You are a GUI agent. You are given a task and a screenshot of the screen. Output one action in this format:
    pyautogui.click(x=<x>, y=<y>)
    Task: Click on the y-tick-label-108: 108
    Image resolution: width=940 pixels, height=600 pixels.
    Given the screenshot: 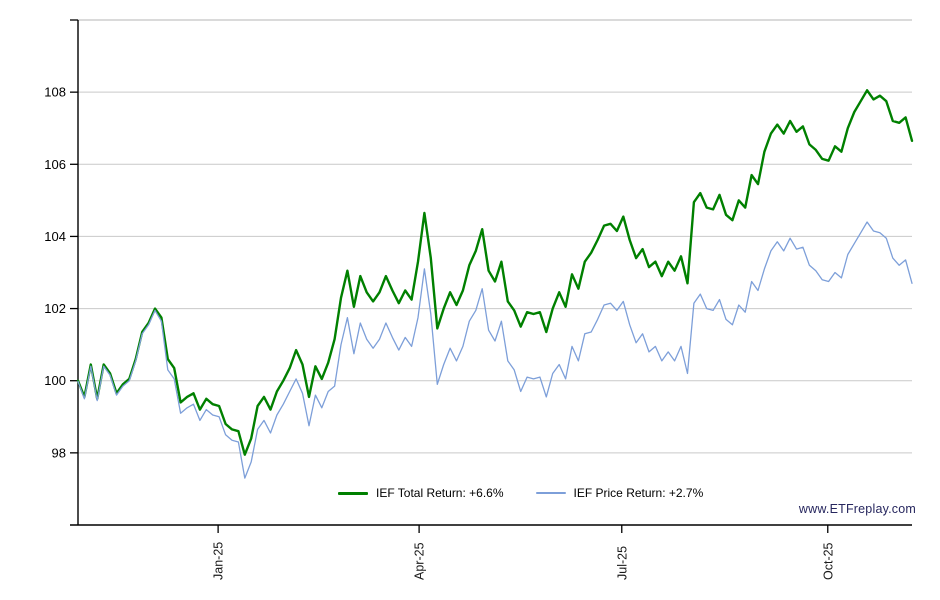 What is the action you would take?
    pyautogui.click(x=55, y=92)
    